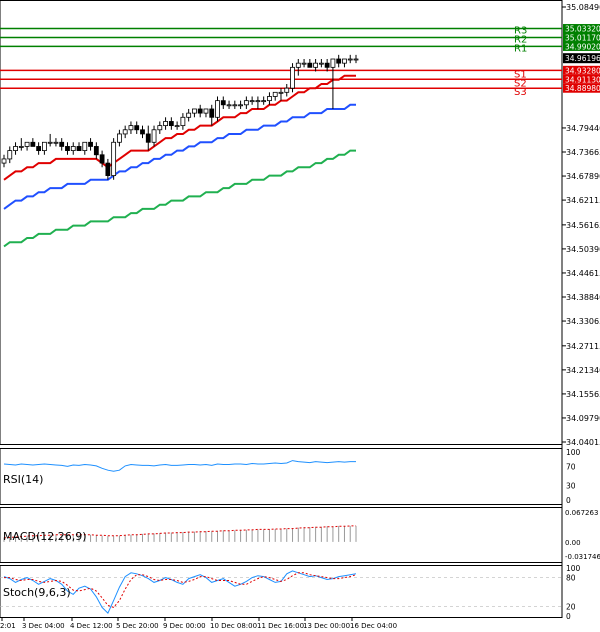  Describe the element at coordinates (583, 273) in the screenshot. I see `price-tick-label: 34.44615` at that location.